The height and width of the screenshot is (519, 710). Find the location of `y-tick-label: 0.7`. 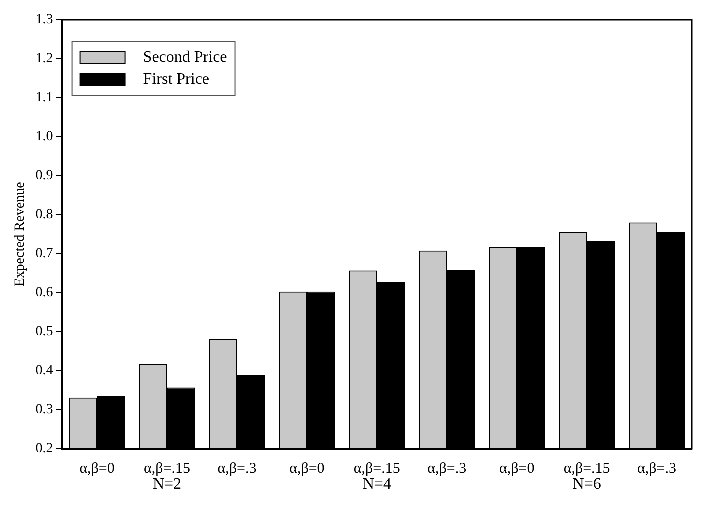

y-tick-label: 0.7 is located at coordinates (45, 254).